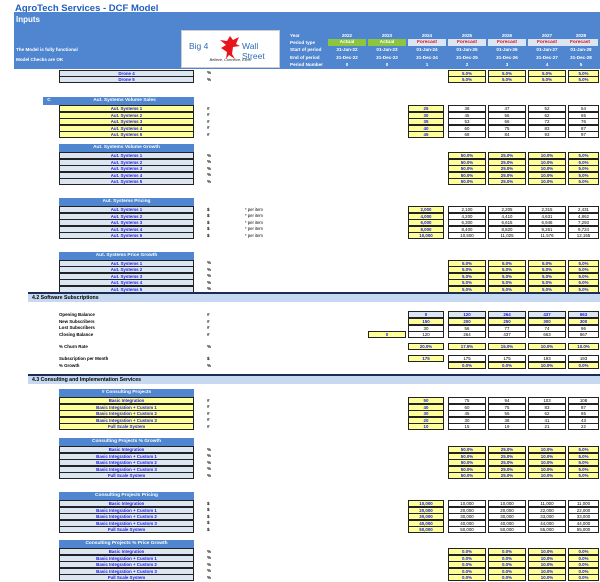 This screenshot has width=600, height=582. I want to click on input-cell-2024: 8,000, so click(426, 229).